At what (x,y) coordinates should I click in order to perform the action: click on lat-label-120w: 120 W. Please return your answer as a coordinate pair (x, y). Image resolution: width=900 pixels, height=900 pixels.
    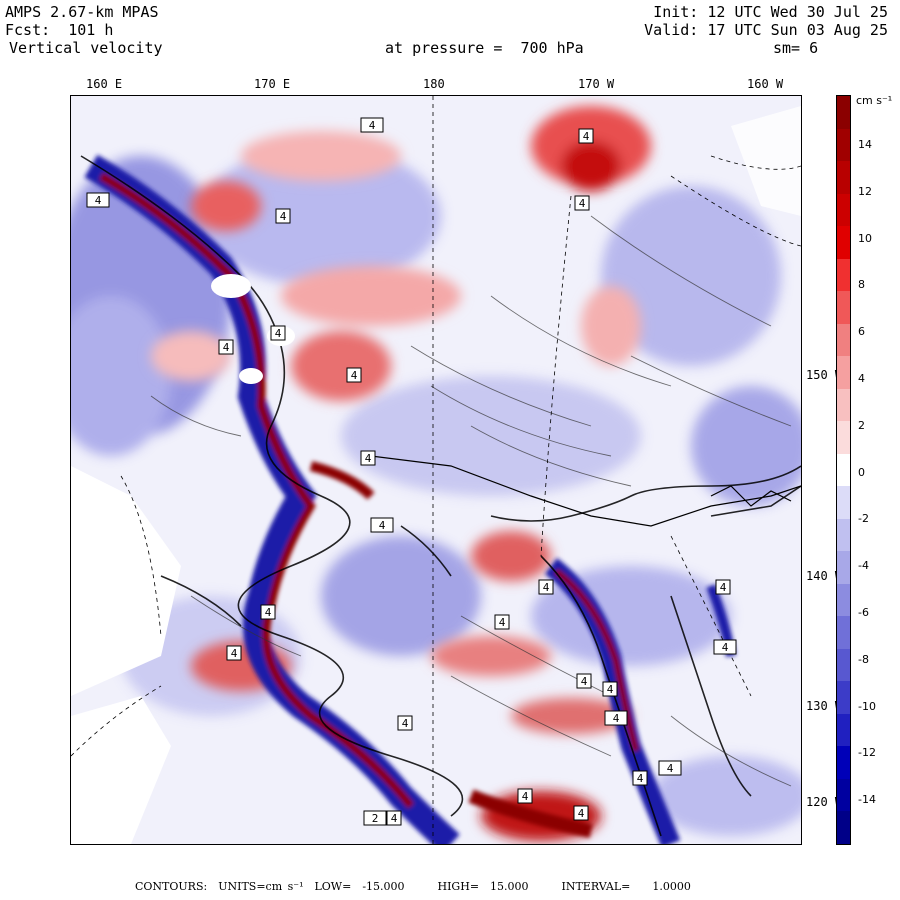
    Looking at the image, I should click on (824, 802).